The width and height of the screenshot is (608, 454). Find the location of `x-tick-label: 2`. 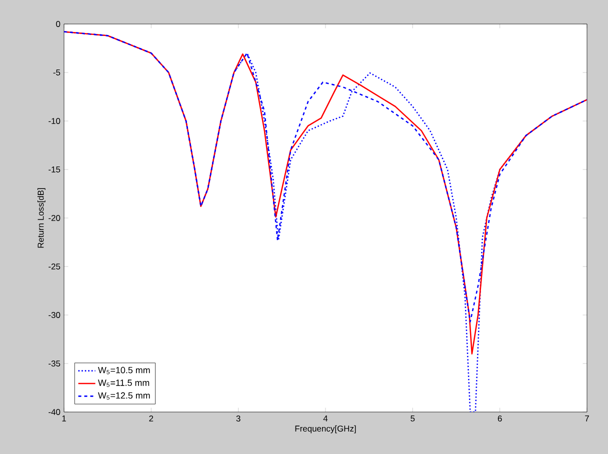

x-tick-label: 2 is located at coordinates (151, 419).